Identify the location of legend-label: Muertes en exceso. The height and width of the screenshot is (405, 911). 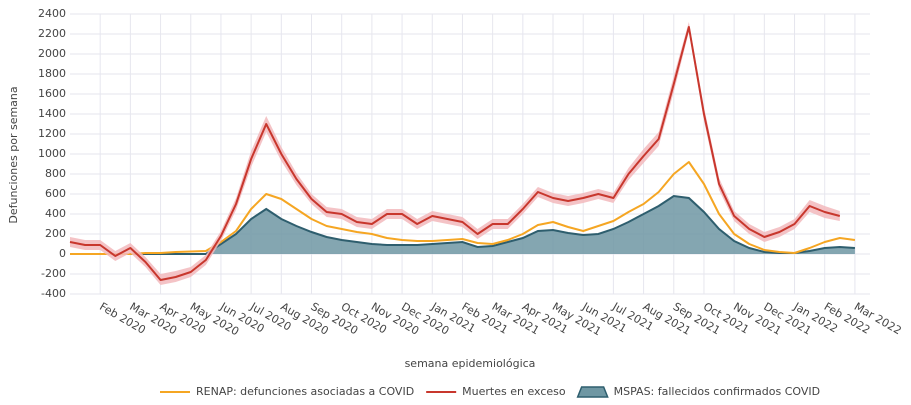
(514, 391).